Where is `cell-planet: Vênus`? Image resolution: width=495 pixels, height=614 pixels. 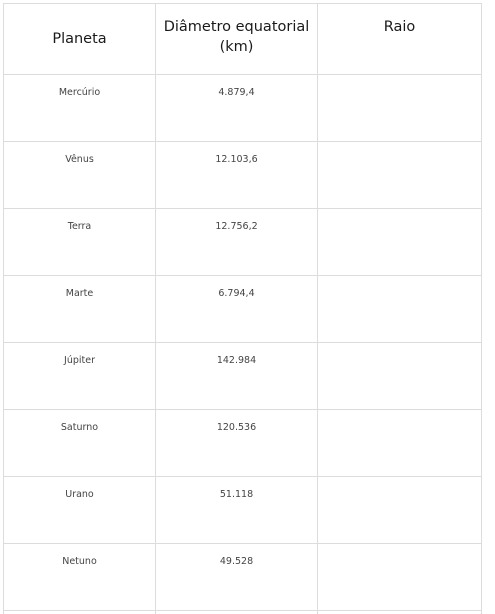
cell-planet: Vênus is located at coordinates (80, 175).